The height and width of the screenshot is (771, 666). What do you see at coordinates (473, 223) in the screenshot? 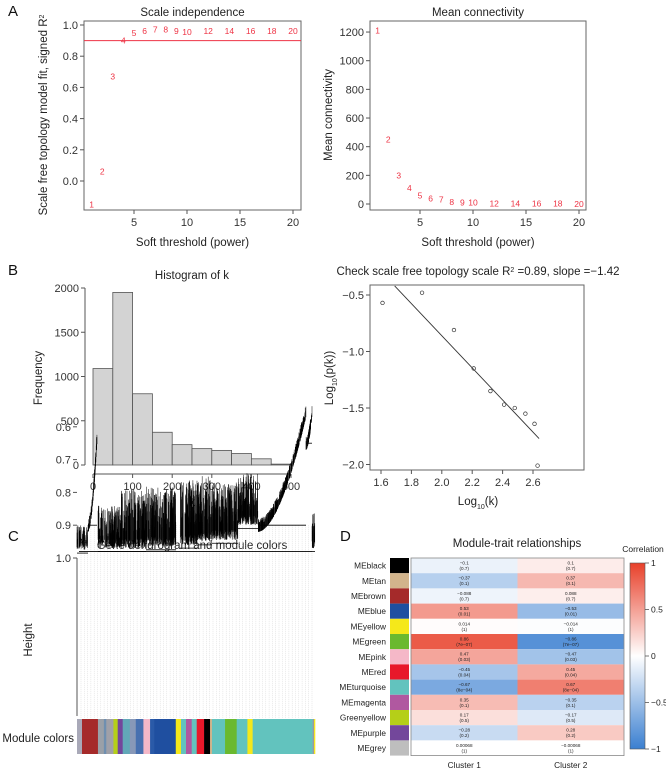
I see `x-tick-label: 10` at bounding box center [473, 223].